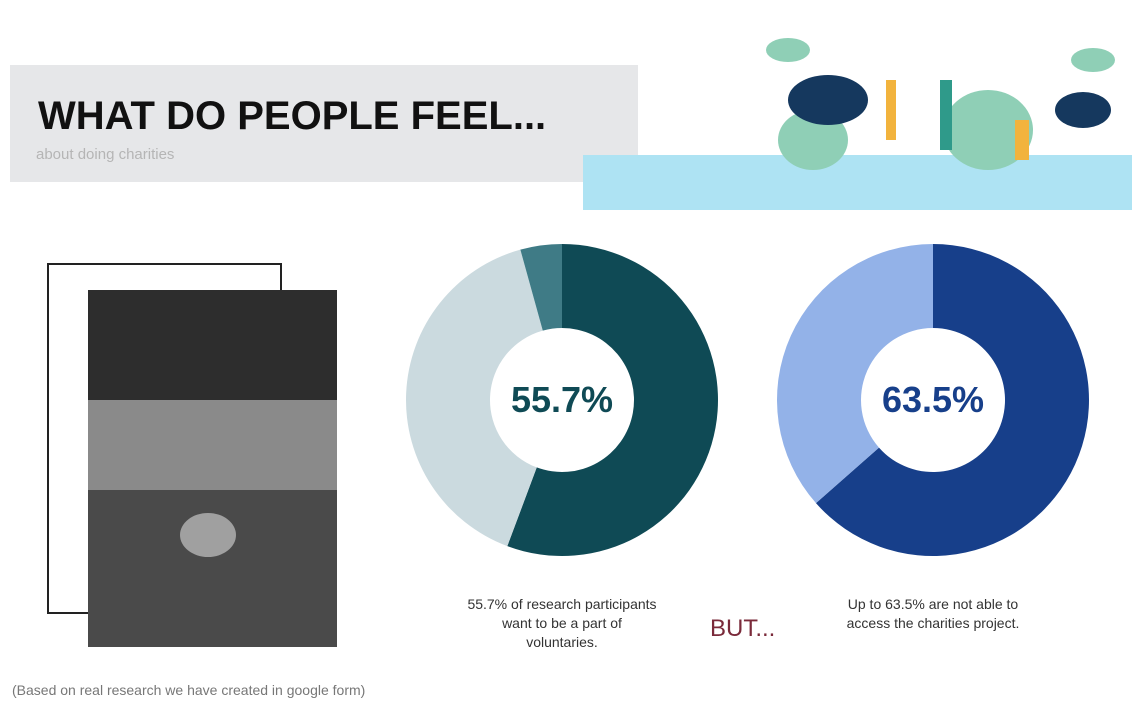 The image size is (1132, 707). I want to click on center-label: 63.5%, so click(933, 399).